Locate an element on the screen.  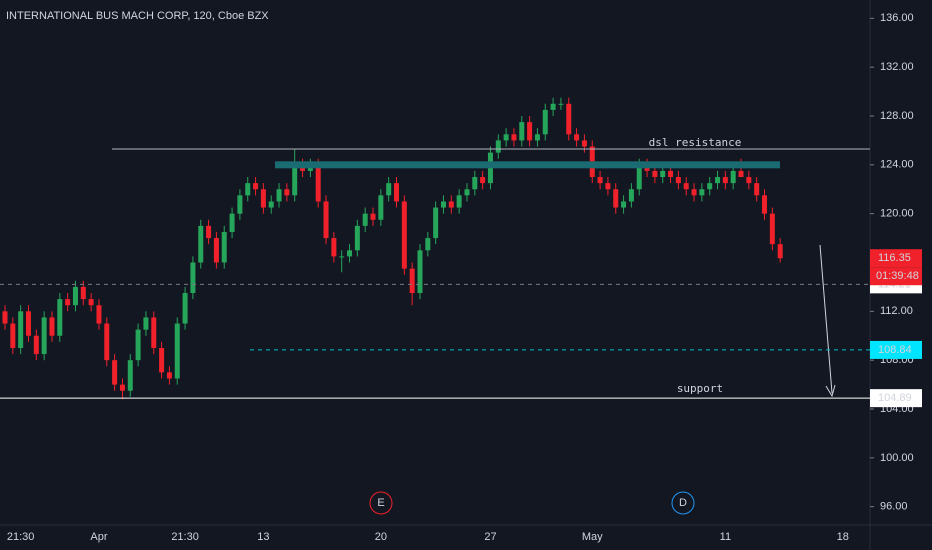
countdown: 01:39:48 is located at coordinates (897, 276).